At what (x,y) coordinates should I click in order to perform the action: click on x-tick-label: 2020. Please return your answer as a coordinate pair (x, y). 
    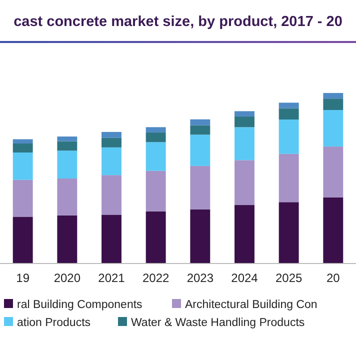
    Looking at the image, I should click on (67, 278).